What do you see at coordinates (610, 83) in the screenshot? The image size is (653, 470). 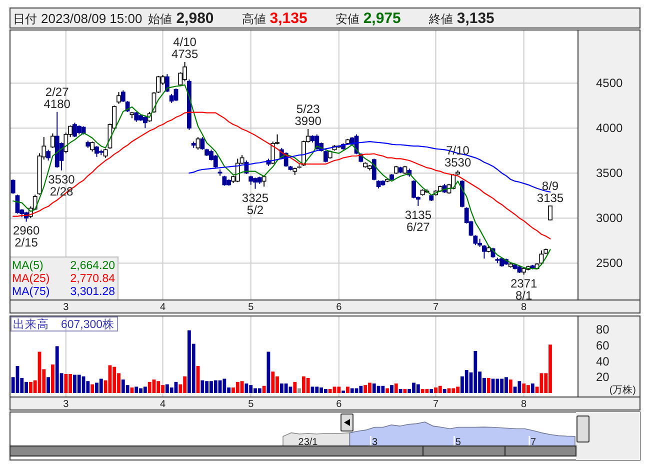 I see `y-tick-label: 4500` at bounding box center [610, 83].